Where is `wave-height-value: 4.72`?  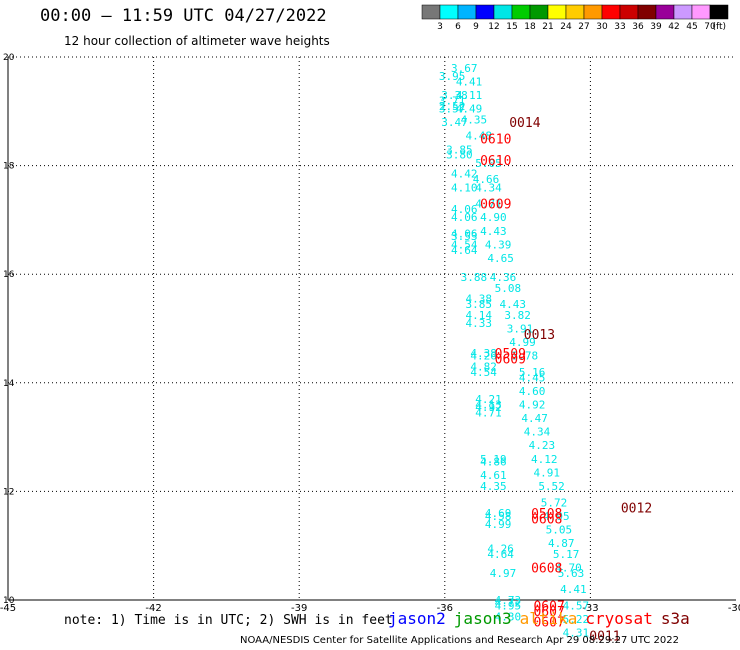
wave-height-value: 4.72 is located at coordinates (508, 603).